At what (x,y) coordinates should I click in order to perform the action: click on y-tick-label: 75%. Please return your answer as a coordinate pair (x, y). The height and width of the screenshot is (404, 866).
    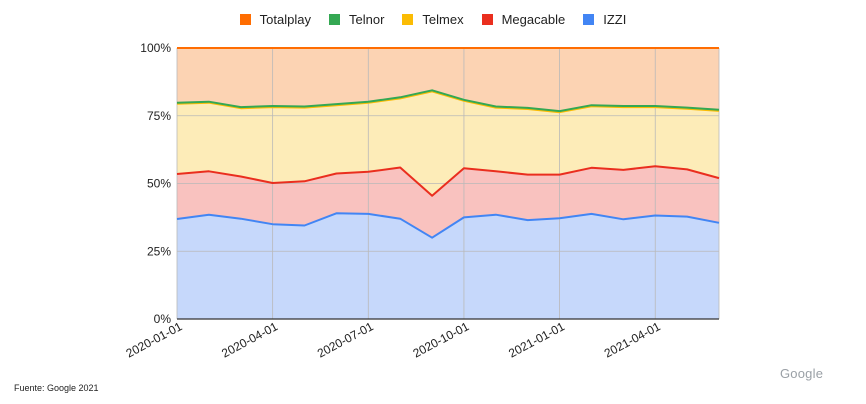
    Looking at the image, I should click on (159, 116).